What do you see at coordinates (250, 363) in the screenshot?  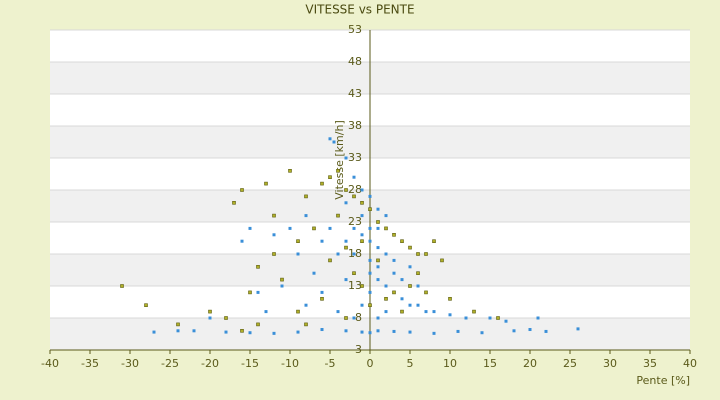 I see `x-tick-label: -15` at bounding box center [250, 363].